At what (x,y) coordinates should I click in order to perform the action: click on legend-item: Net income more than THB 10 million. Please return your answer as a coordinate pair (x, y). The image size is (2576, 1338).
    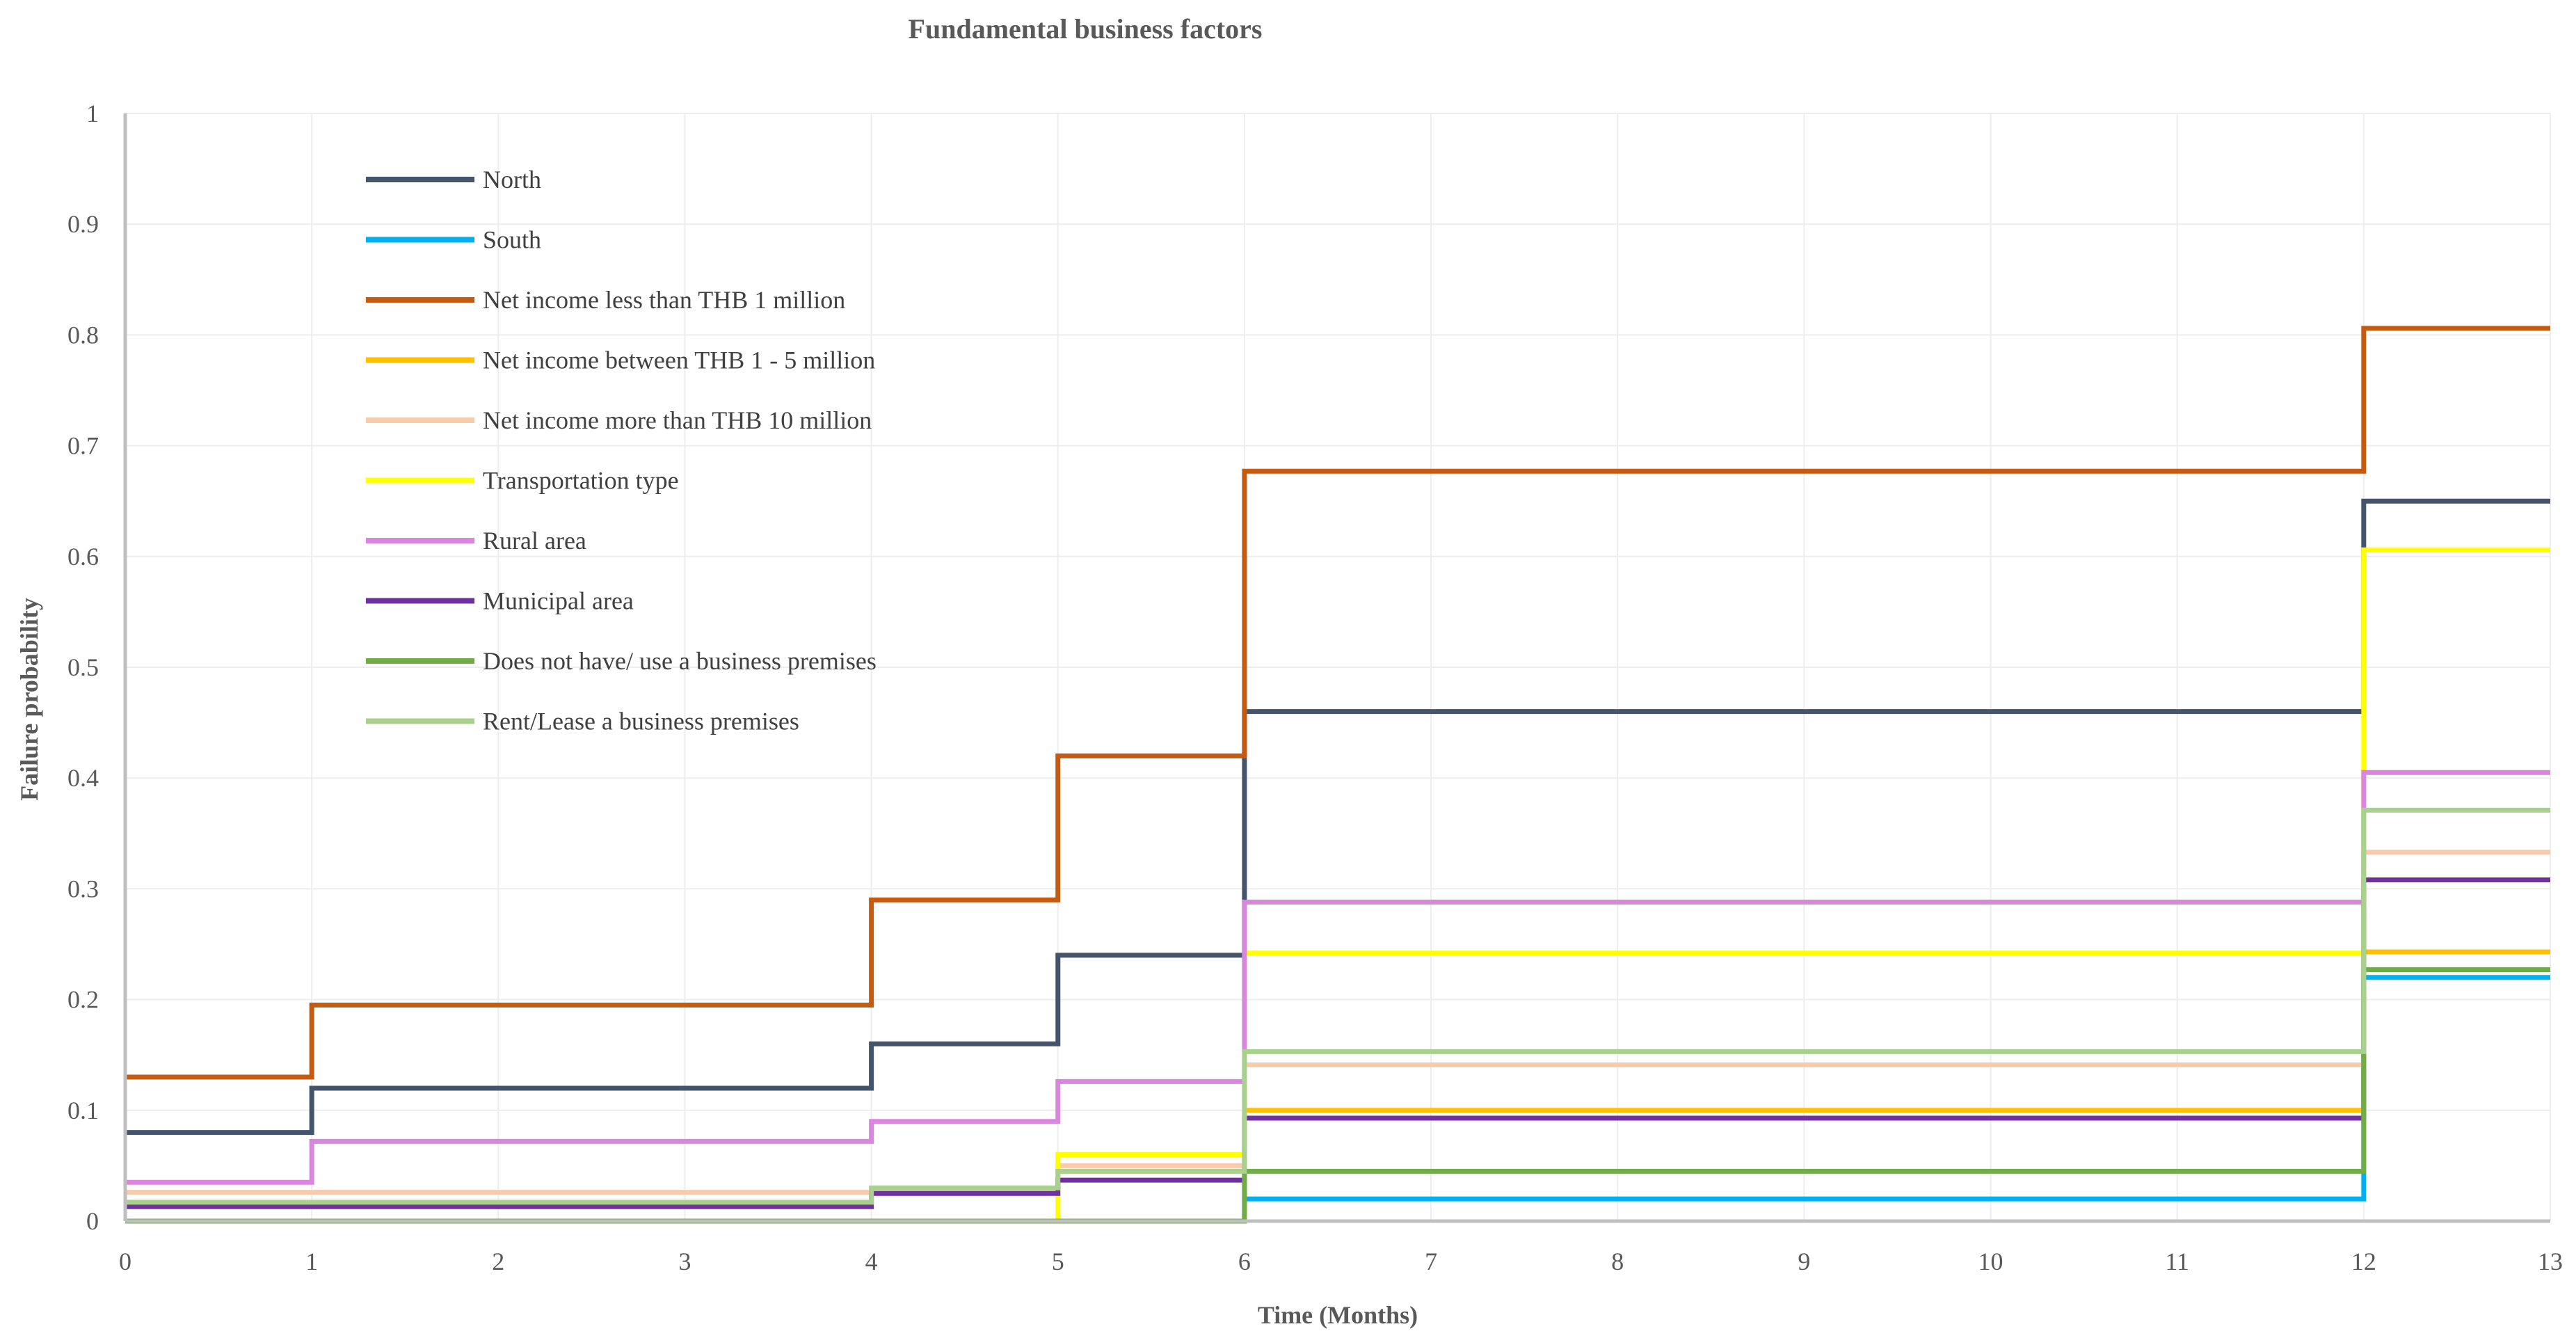
    Looking at the image, I should click on (619, 420).